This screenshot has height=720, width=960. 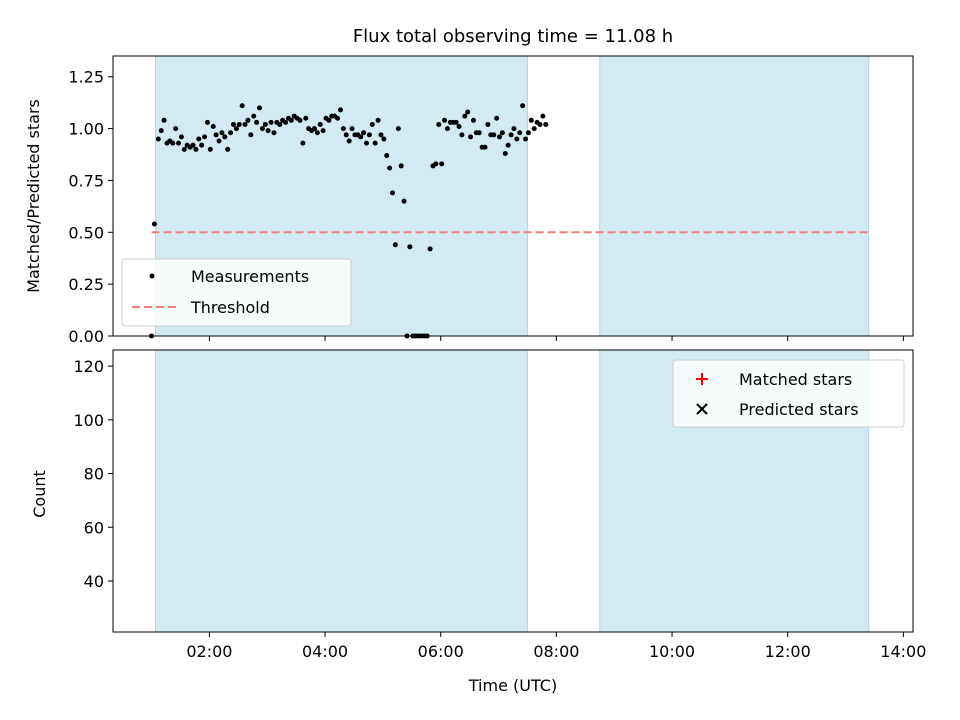 What do you see at coordinates (236, 292) in the screenshot?
I see `top-legend-box` at bounding box center [236, 292].